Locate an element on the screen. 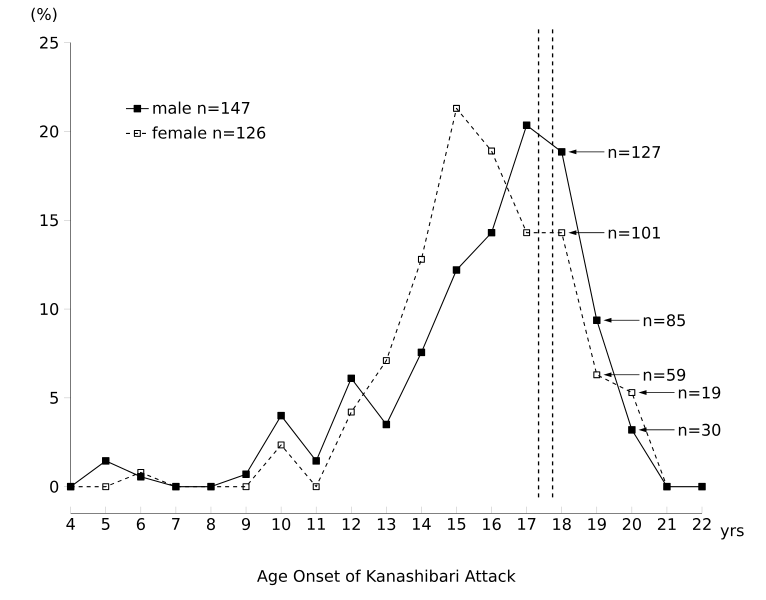  x-tick-label: 8 is located at coordinates (210, 524).